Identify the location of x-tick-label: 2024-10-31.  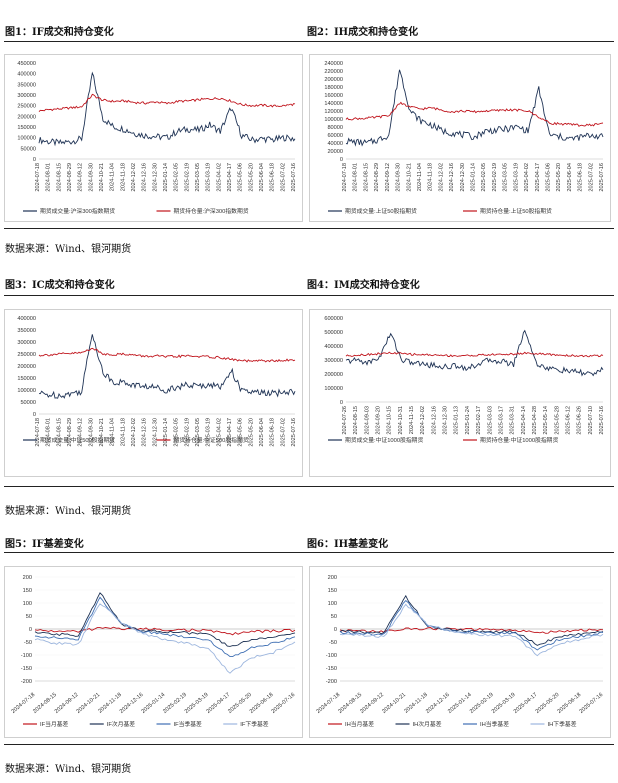
(401, 420).